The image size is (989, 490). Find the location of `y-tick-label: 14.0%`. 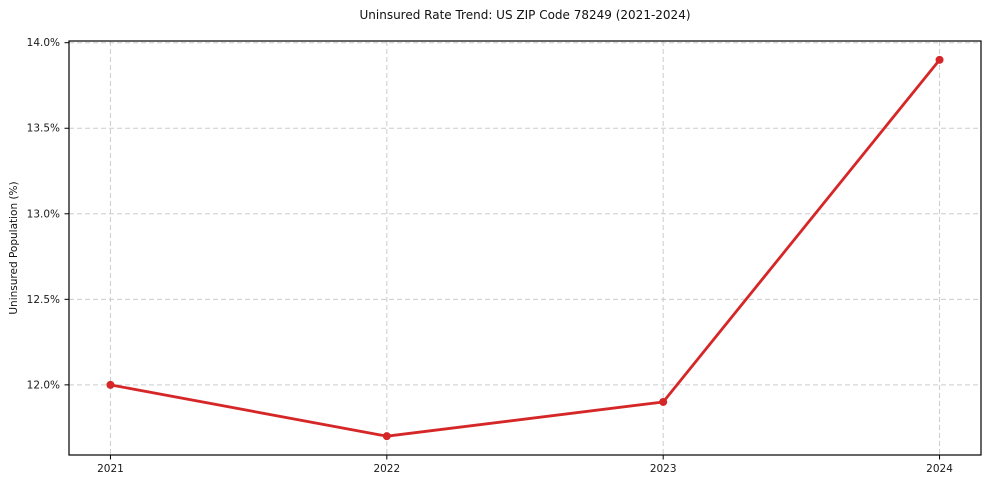

y-tick-label: 14.0% is located at coordinates (43, 43).